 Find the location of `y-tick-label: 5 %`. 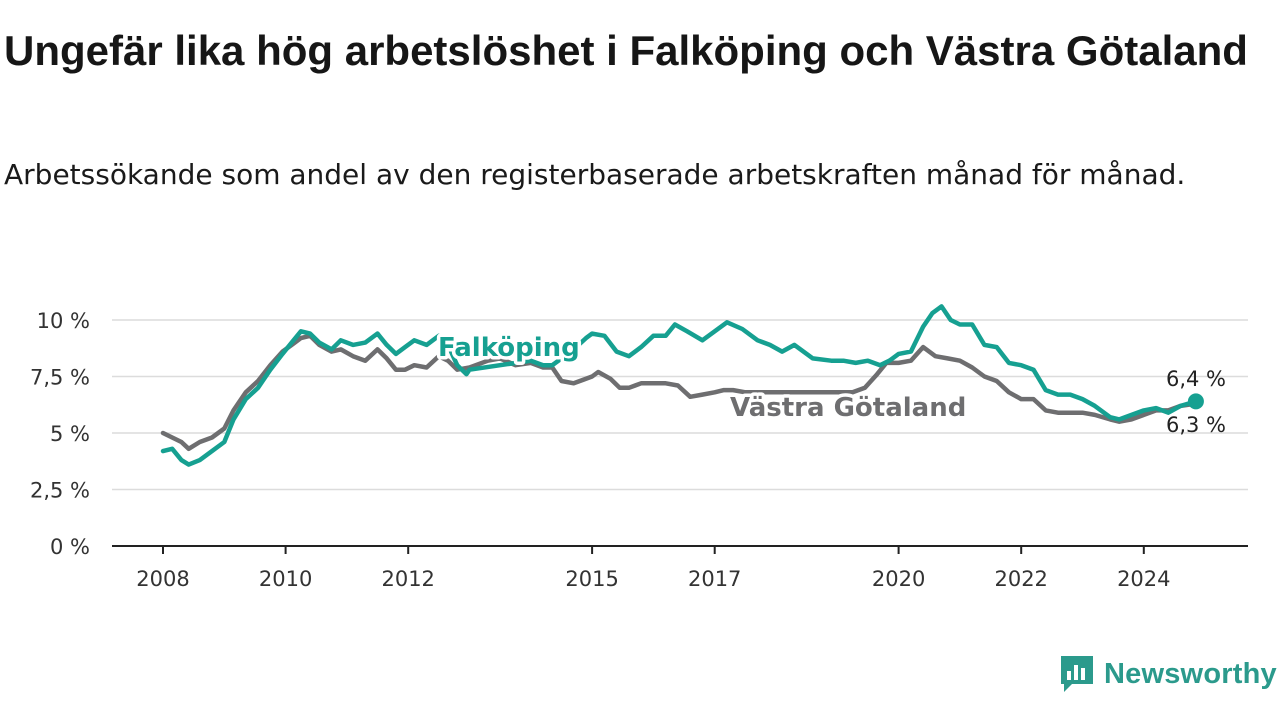

y-tick-label: 5 % is located at coordinates (70, 434).